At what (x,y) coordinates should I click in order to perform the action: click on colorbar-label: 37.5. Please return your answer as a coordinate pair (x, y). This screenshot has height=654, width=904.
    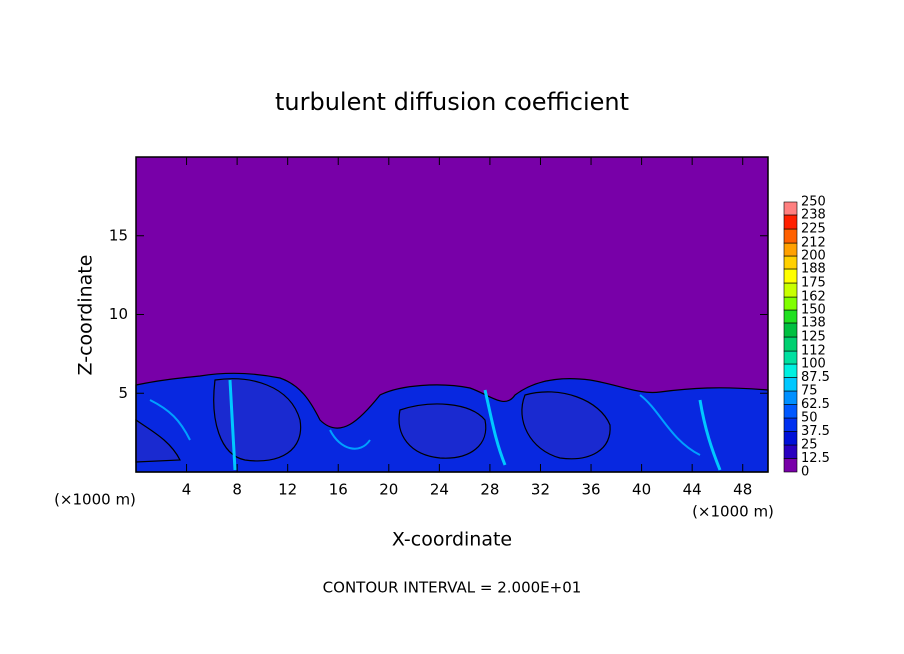
    Looking at the image, I should click on (815, 431).